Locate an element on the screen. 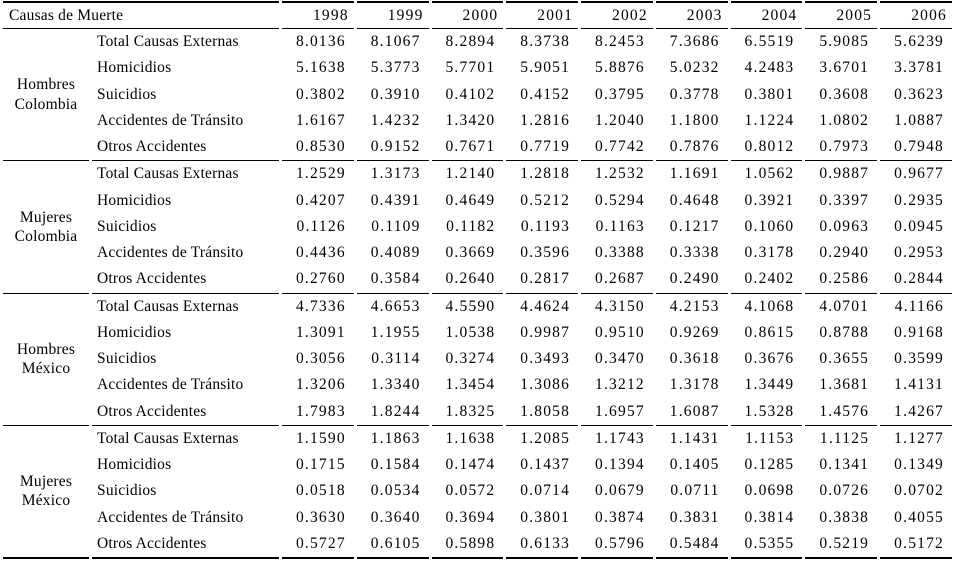 The height and width of the screenshot is (566, 955). value-cell: 0.1060 is located at coordinates (769, 226).